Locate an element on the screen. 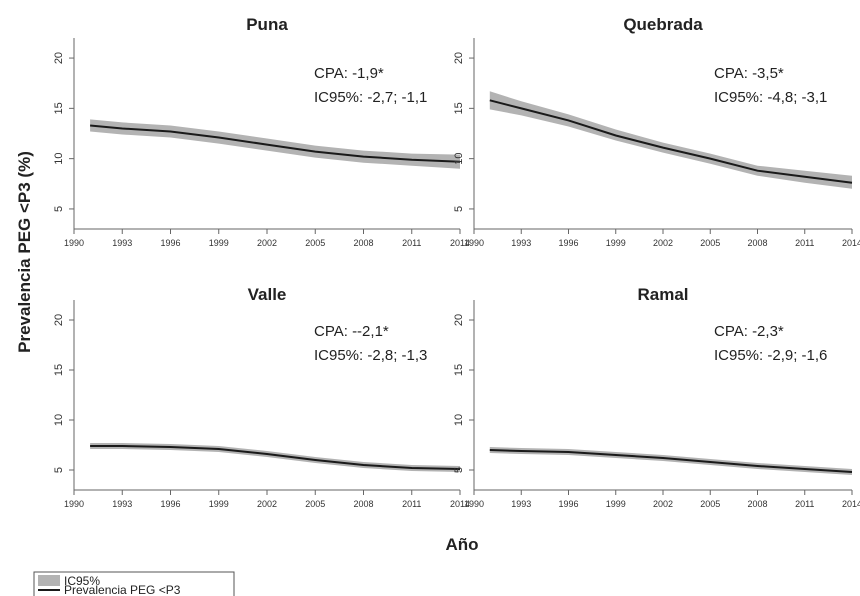 The image size is (860, 596). panel-title: Valle is located at coordinates (267, 294).